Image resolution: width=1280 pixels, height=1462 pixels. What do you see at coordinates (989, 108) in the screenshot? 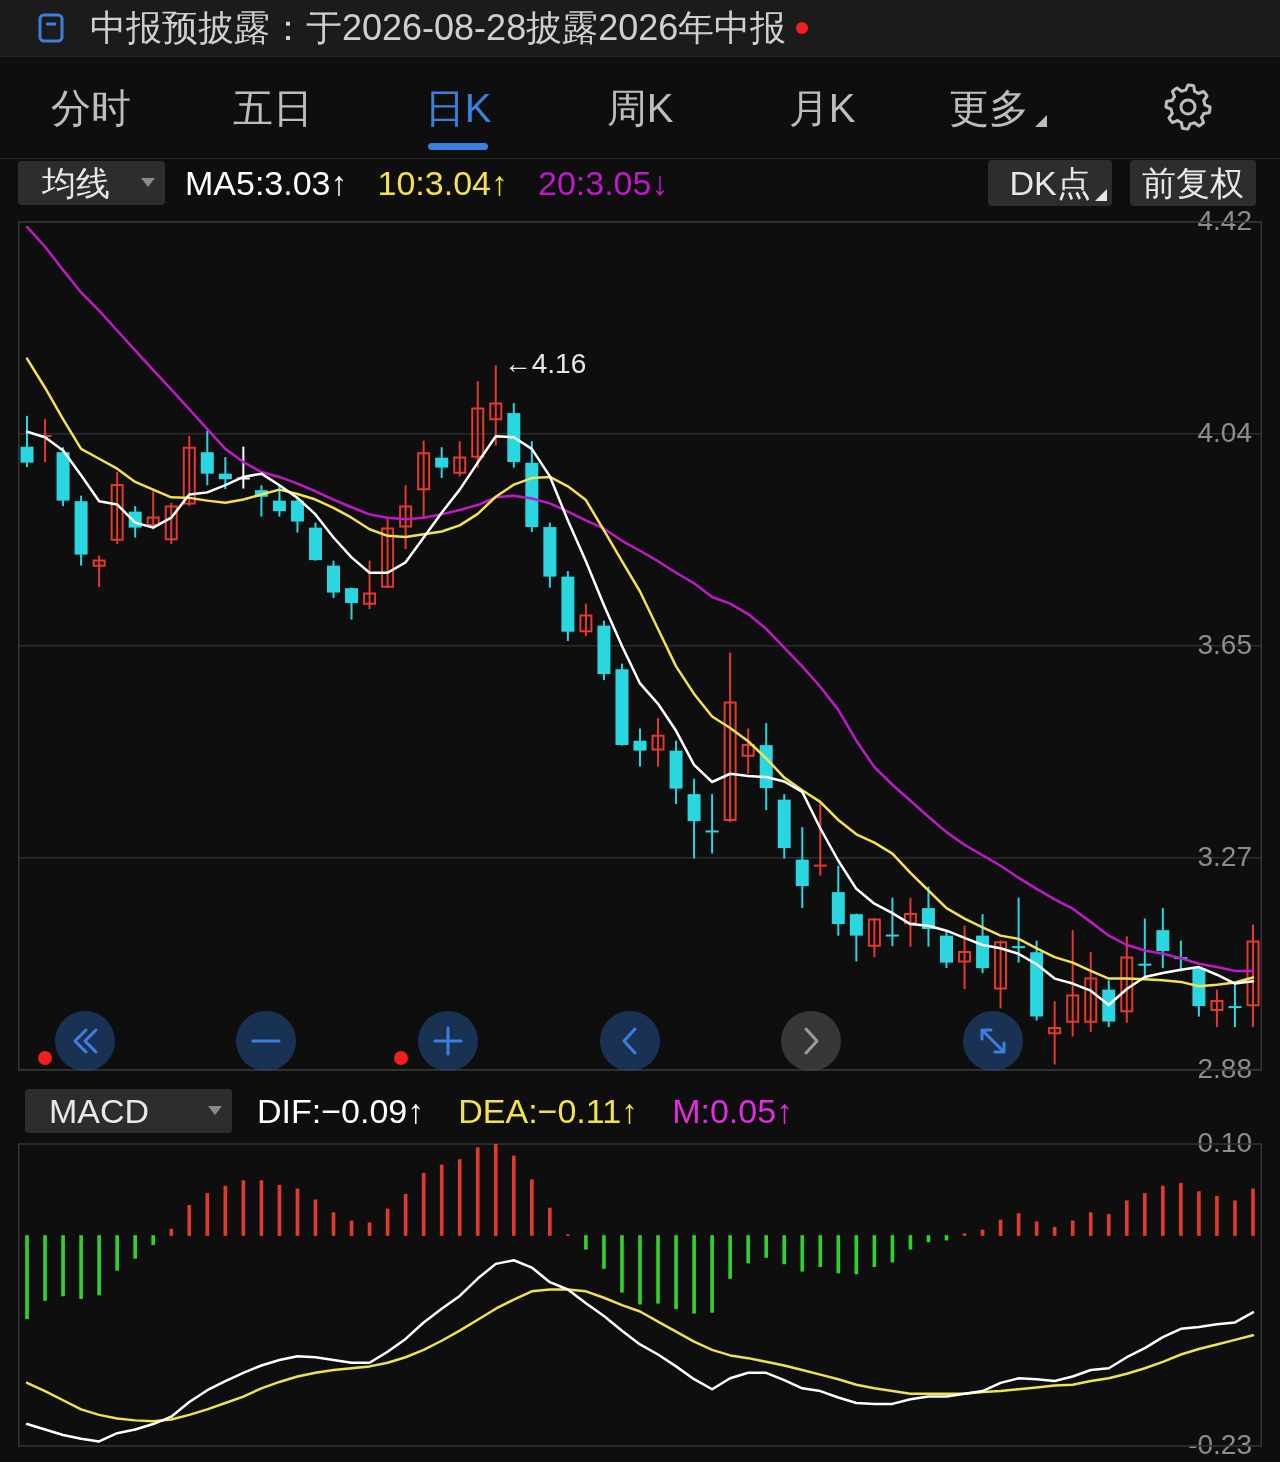
I see `text: 更多` at bounding box center [989, 108].